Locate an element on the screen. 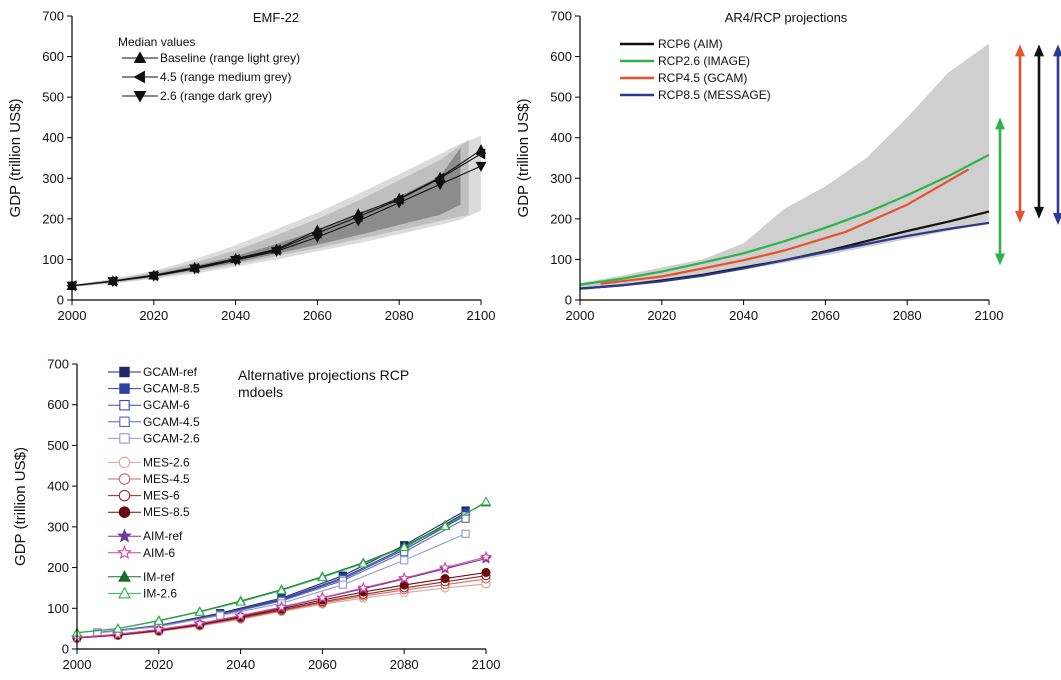 The height and width of the screenshot is (680, 1061). chart-annotation: Alternative projections RCP is located at coordinates (323, 375).